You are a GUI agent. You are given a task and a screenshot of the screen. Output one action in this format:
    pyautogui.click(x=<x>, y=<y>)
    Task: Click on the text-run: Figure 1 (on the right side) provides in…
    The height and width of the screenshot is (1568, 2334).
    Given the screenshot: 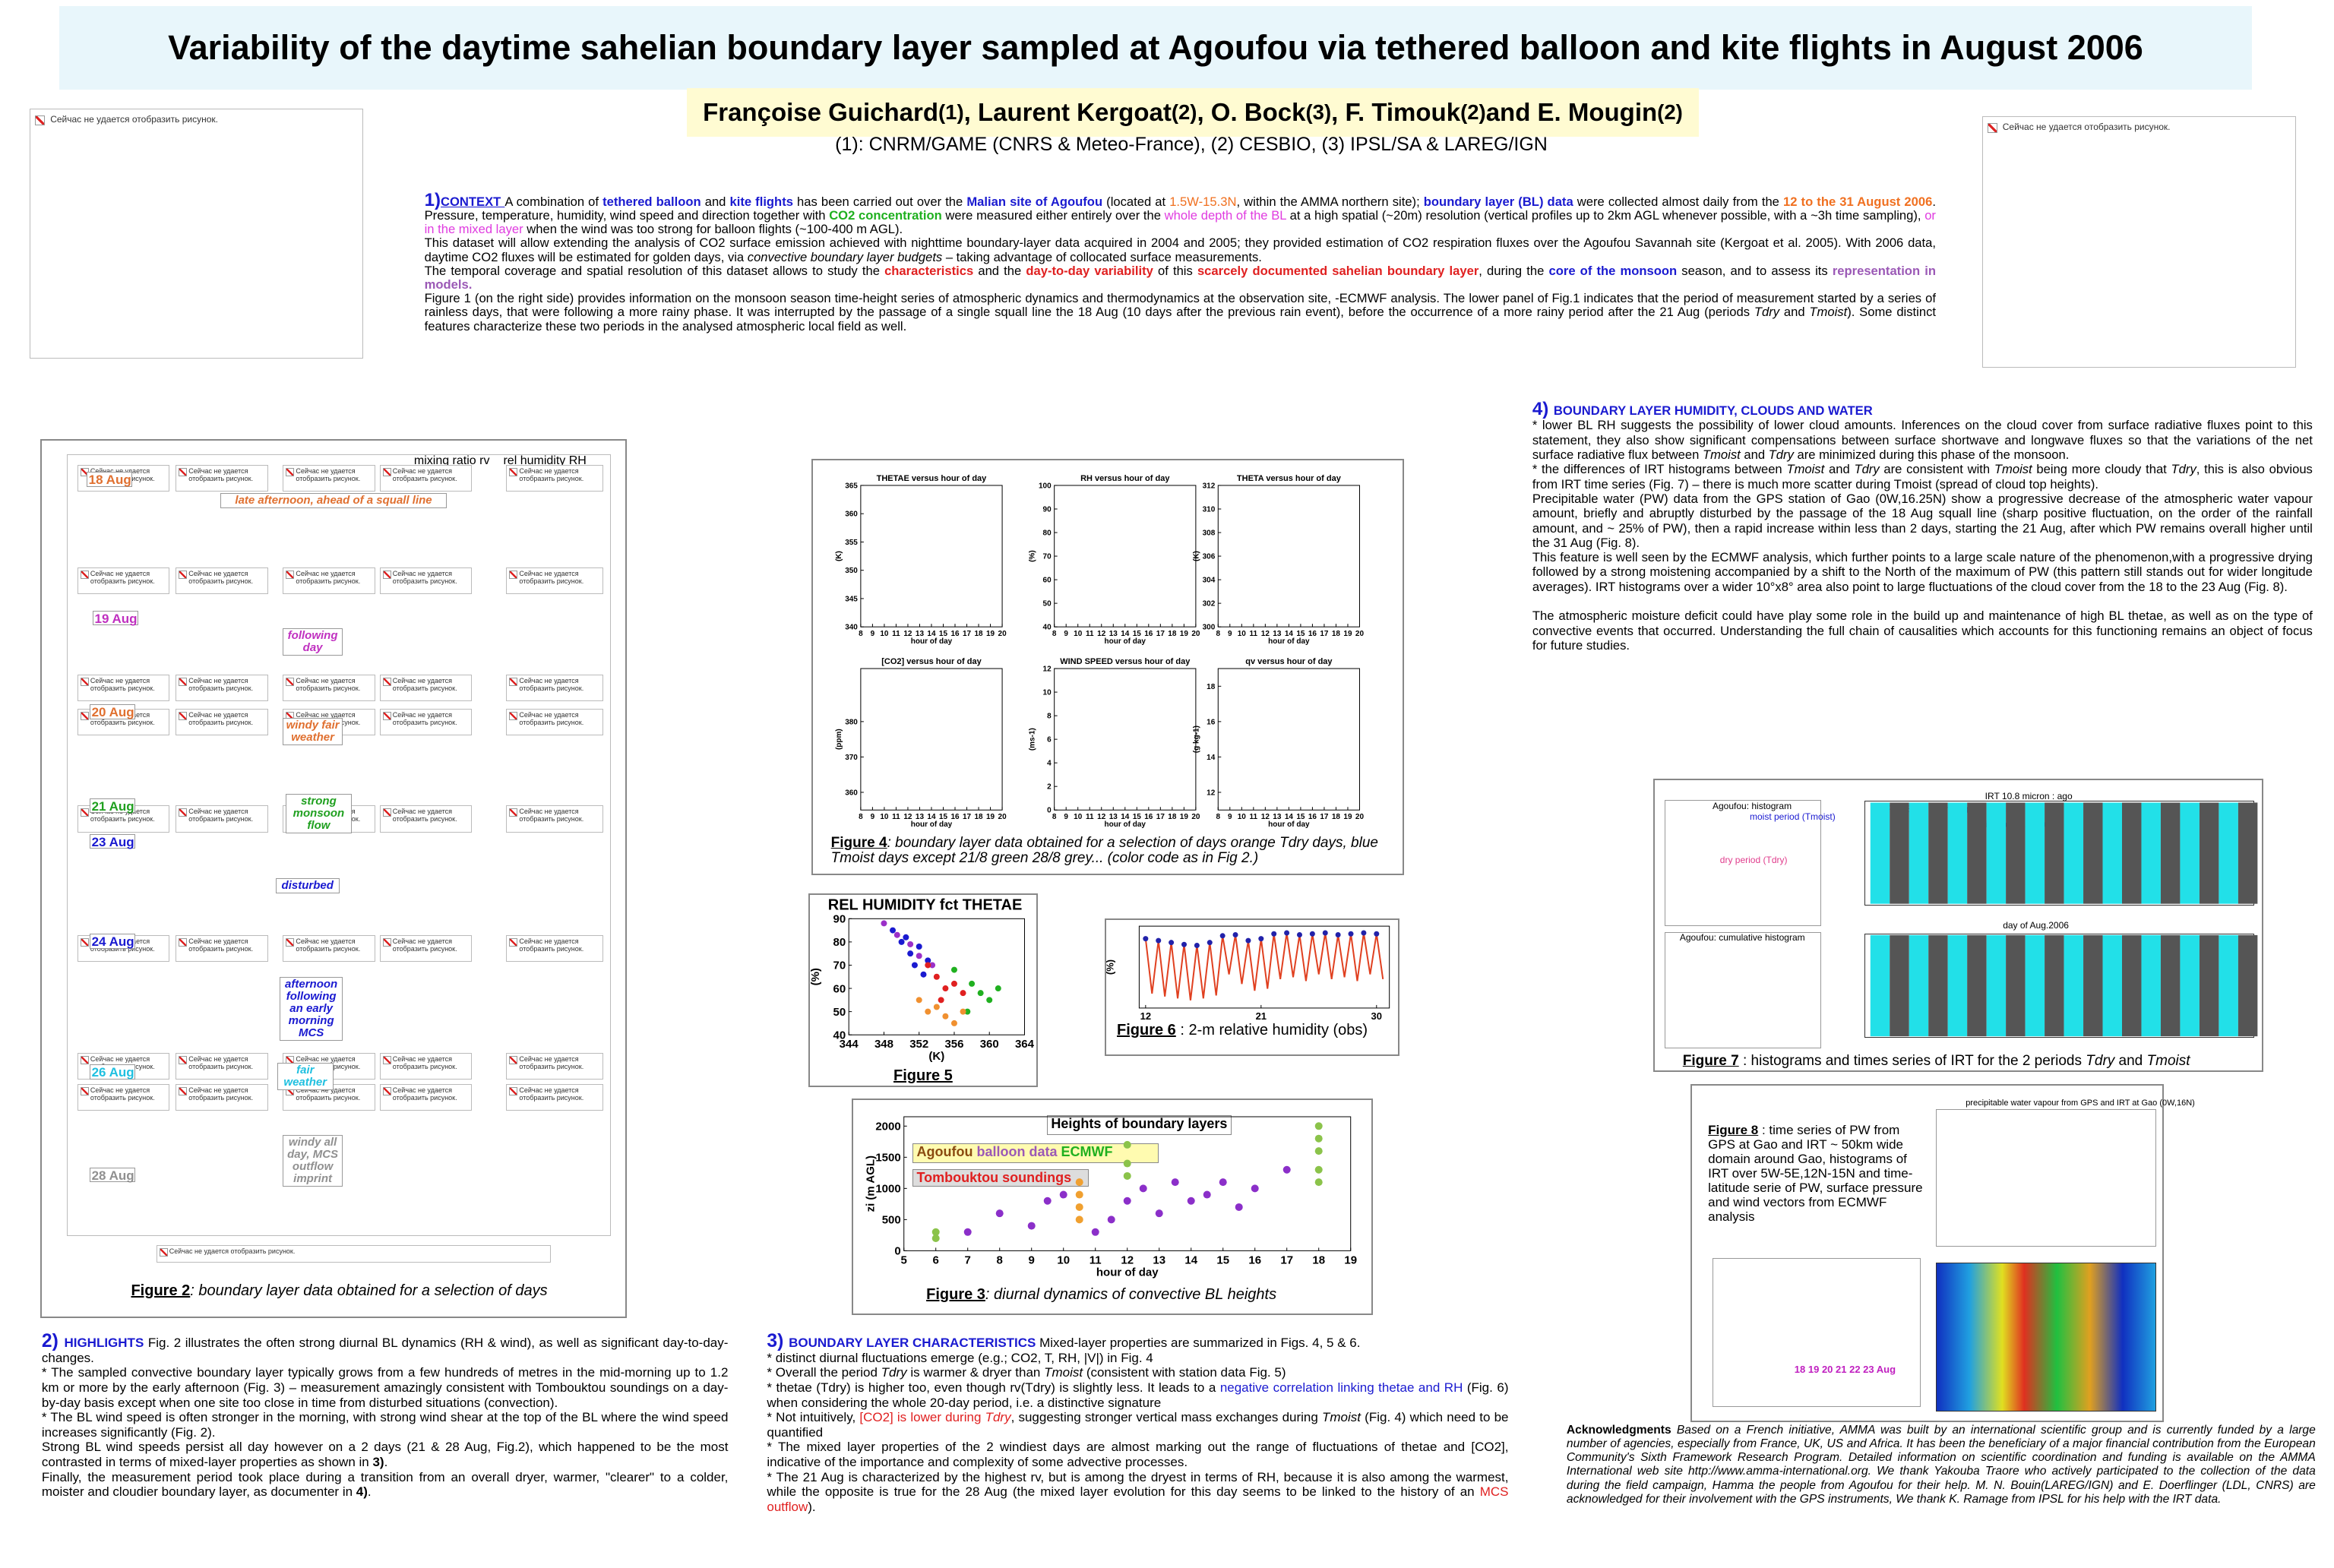 What is the action you would take?
    pyautogui.click(x=1180, y=305)
    